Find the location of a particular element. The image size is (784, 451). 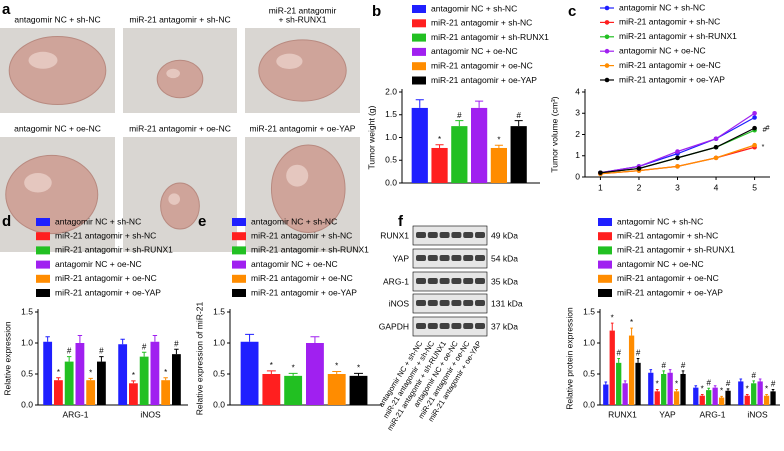

y-tick-label: 0 is located at coordinates (577, 176).